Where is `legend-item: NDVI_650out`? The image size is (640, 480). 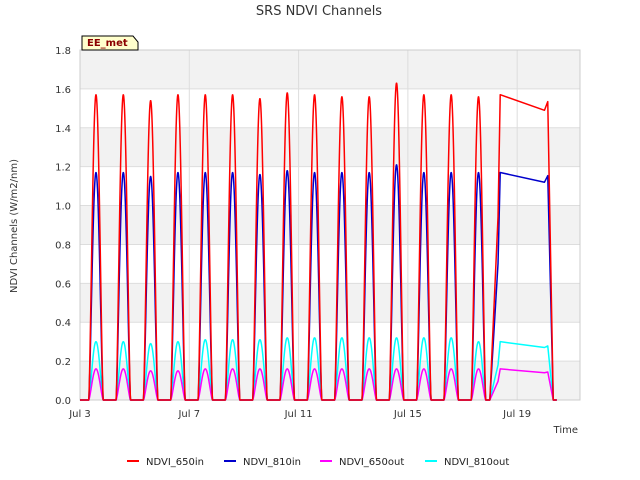
legend-item: NDVI_650out is located at coordinates (362, 462).